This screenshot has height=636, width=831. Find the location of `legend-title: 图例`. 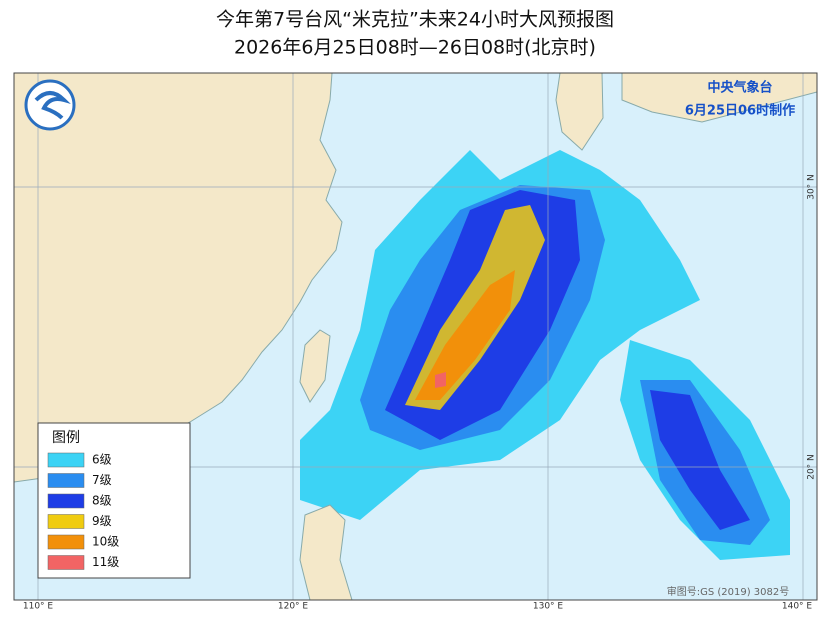

legend-title: 图例 is located at coordinates (66, 438).